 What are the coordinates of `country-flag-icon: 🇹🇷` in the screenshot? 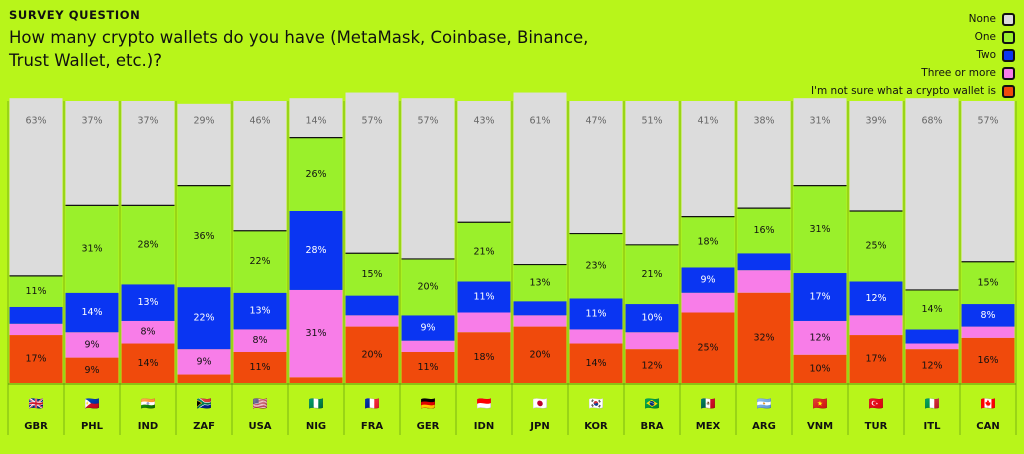 It's located at (876, 404).